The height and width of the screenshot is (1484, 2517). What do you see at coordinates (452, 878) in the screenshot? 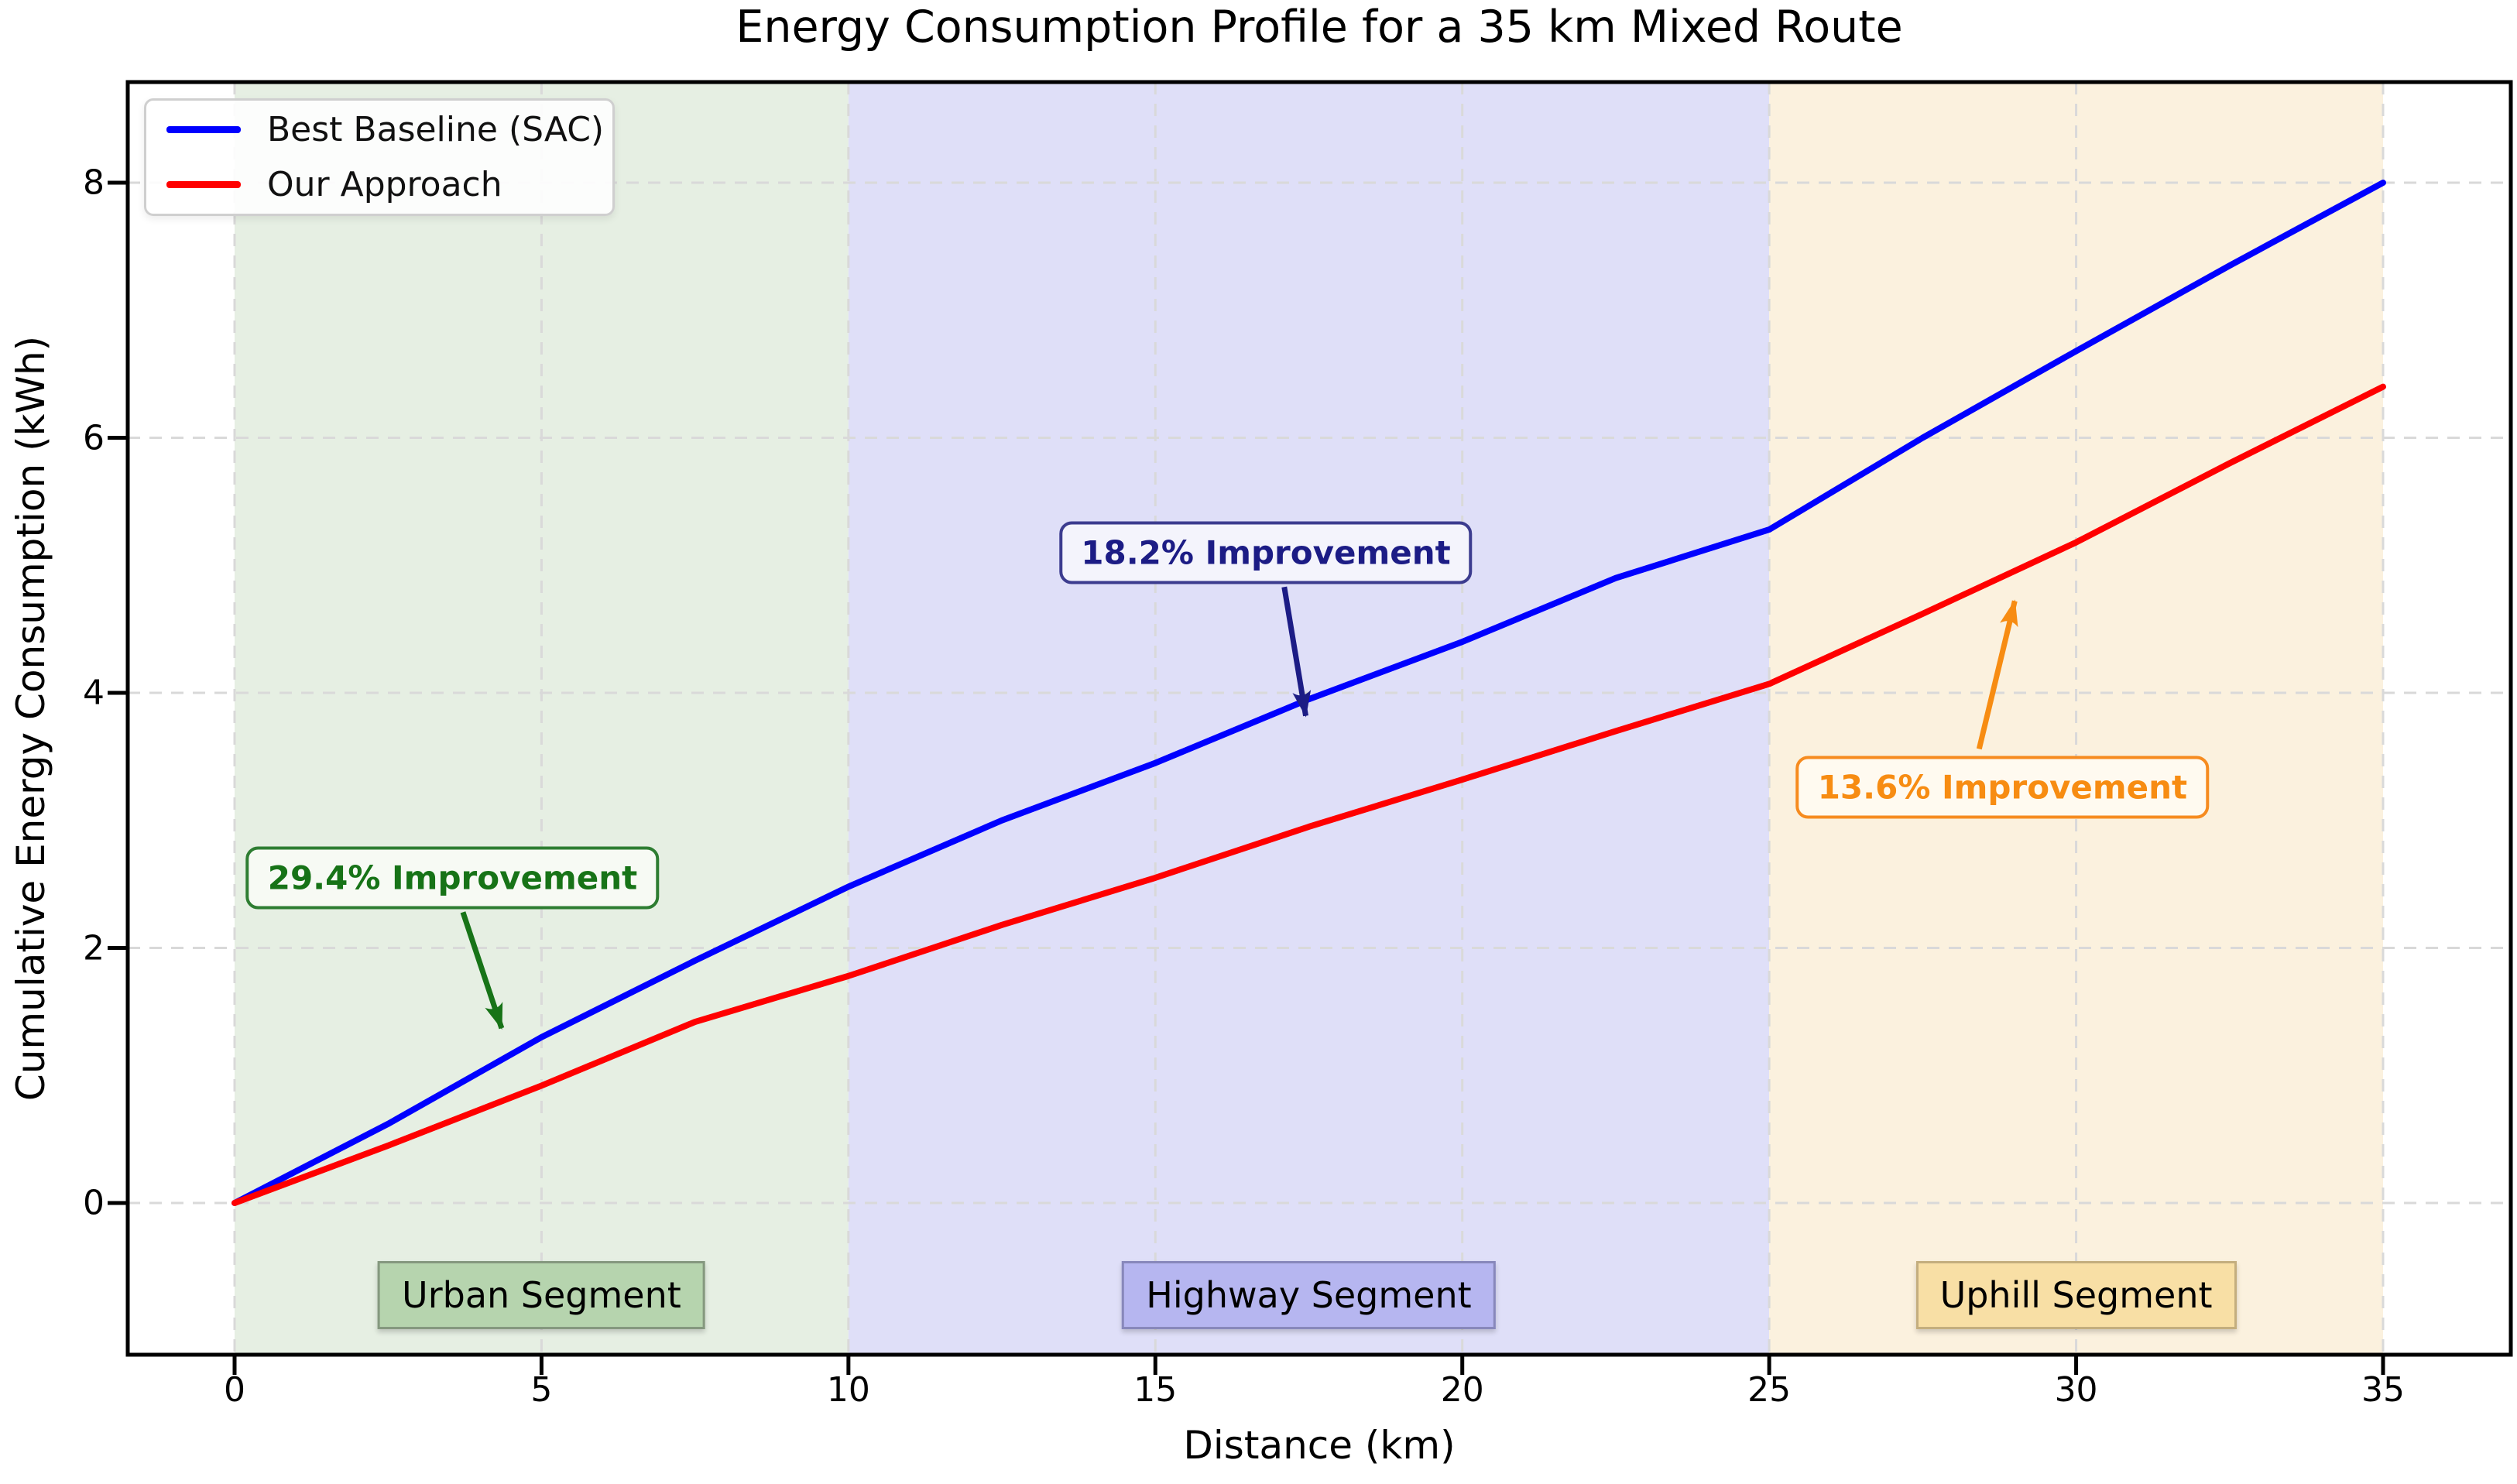
I see `annotation-urban-improvement: 29.4% Improvement` at bounding box center [452, 878].